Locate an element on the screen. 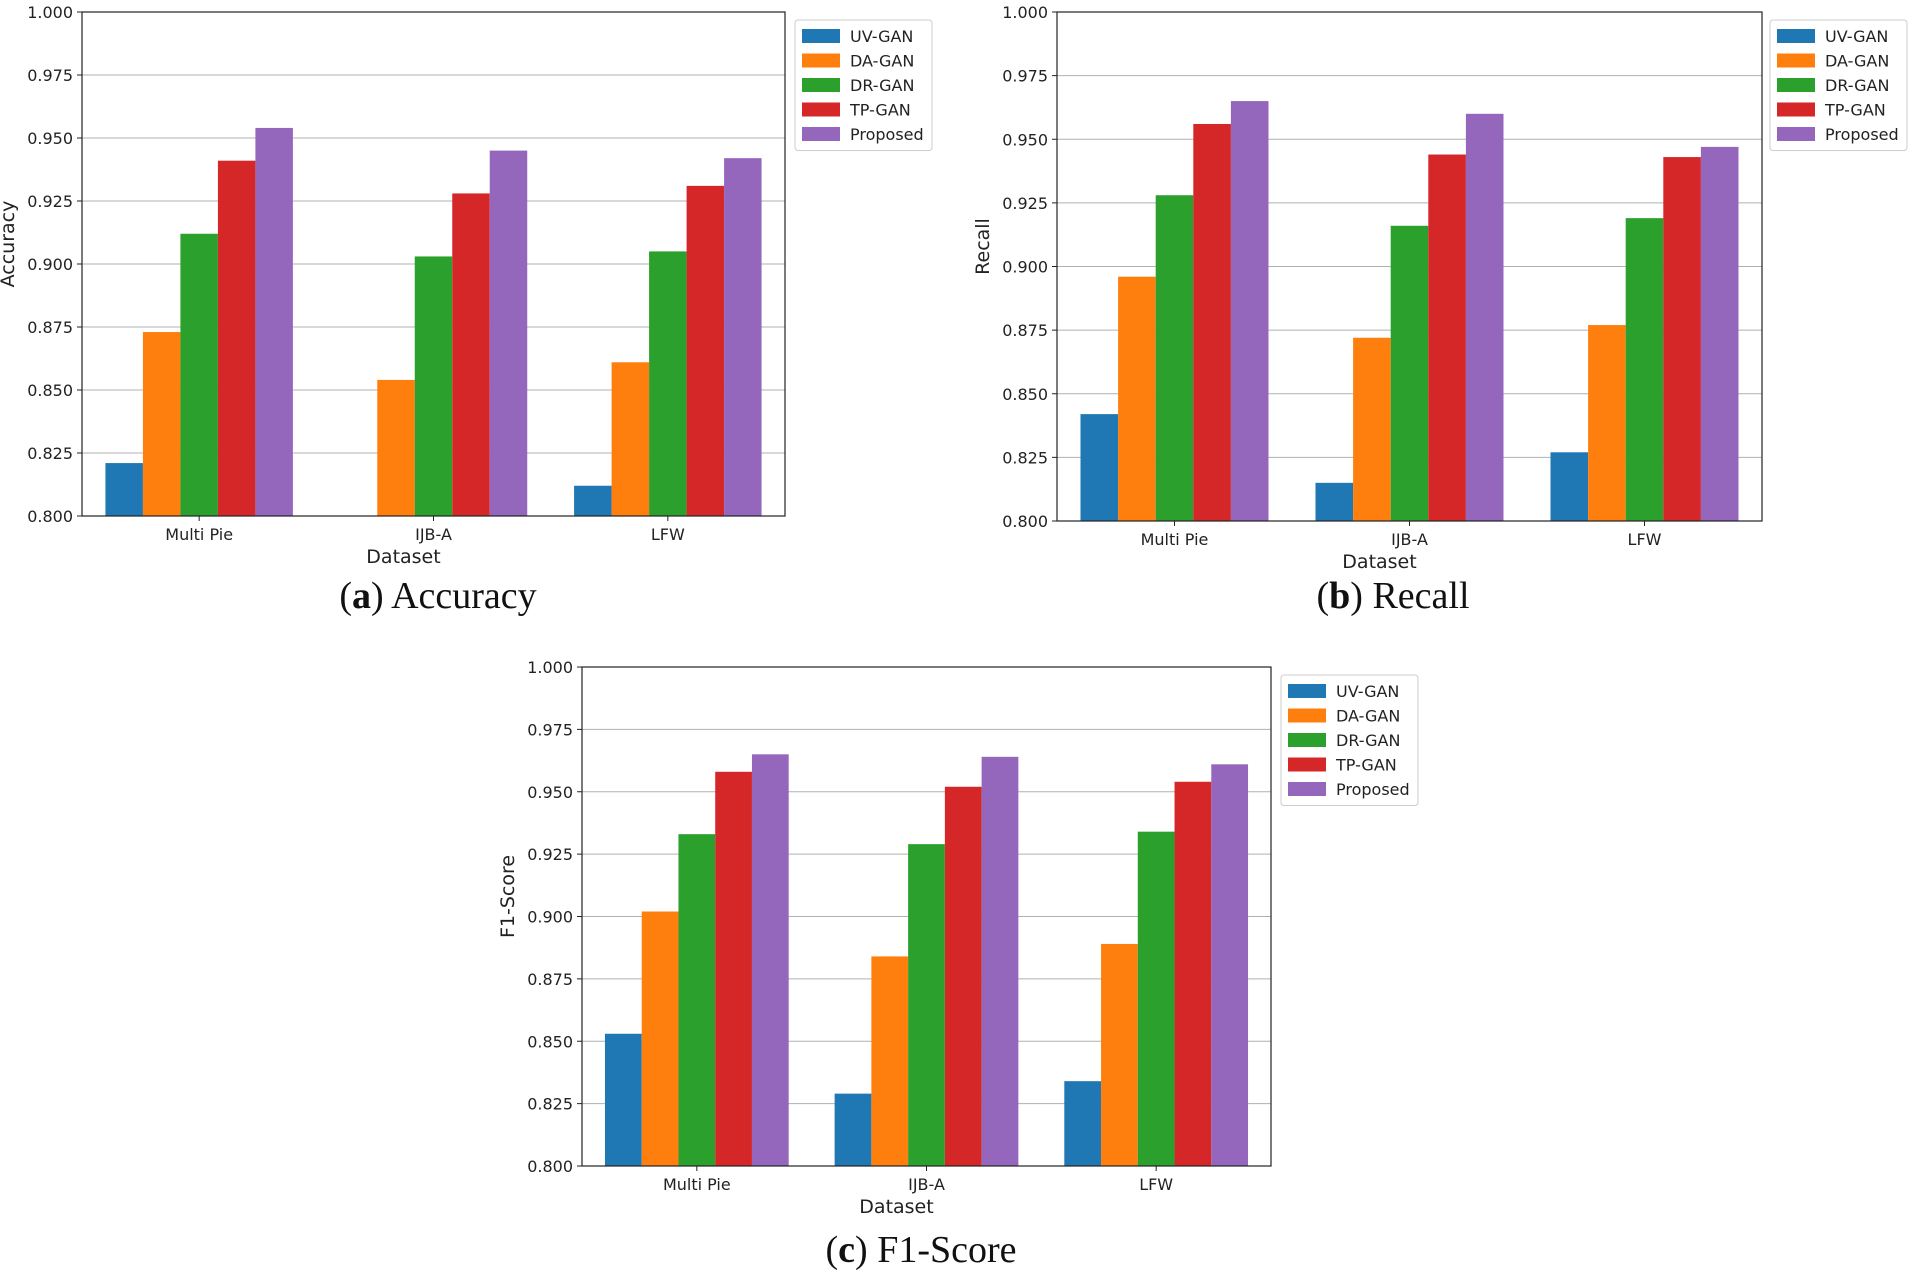  subfigure-caption: (b) Recall is located at coordinates (1392, 596).